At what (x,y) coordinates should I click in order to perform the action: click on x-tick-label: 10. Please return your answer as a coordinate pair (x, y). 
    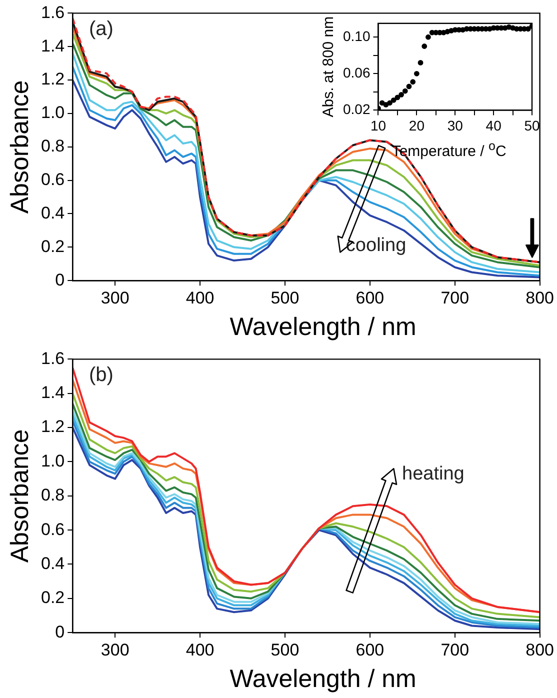
    Looking at the image, I should click on (378, 125).